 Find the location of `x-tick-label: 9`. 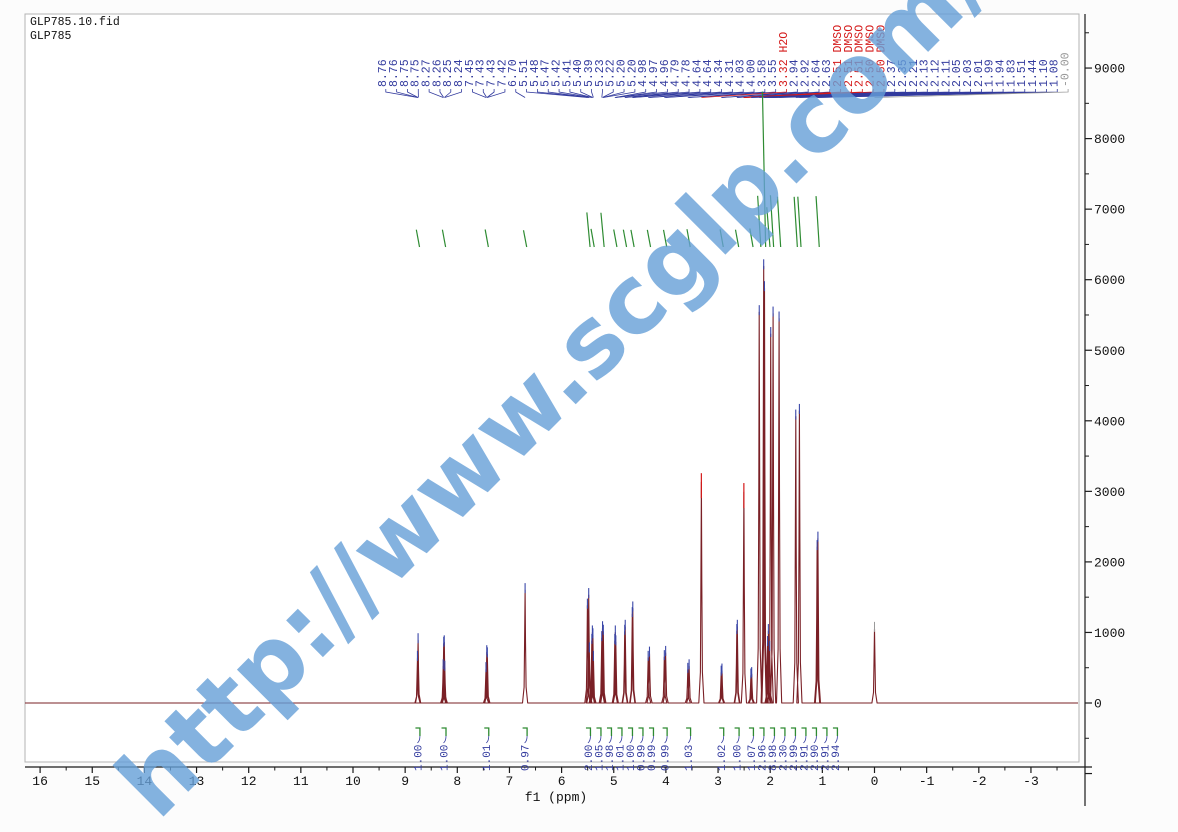

x-tick-label: 9 is located at coordinates (405, 781).